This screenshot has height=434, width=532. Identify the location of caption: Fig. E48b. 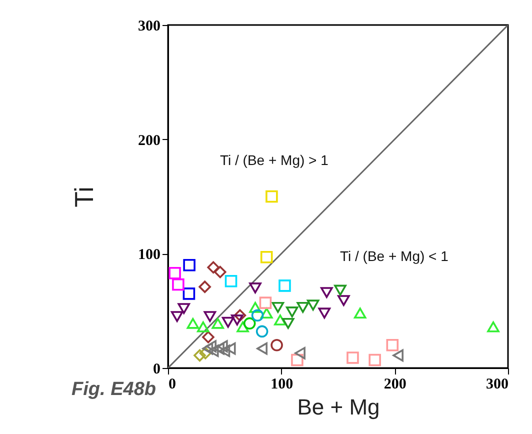
(114, 389).